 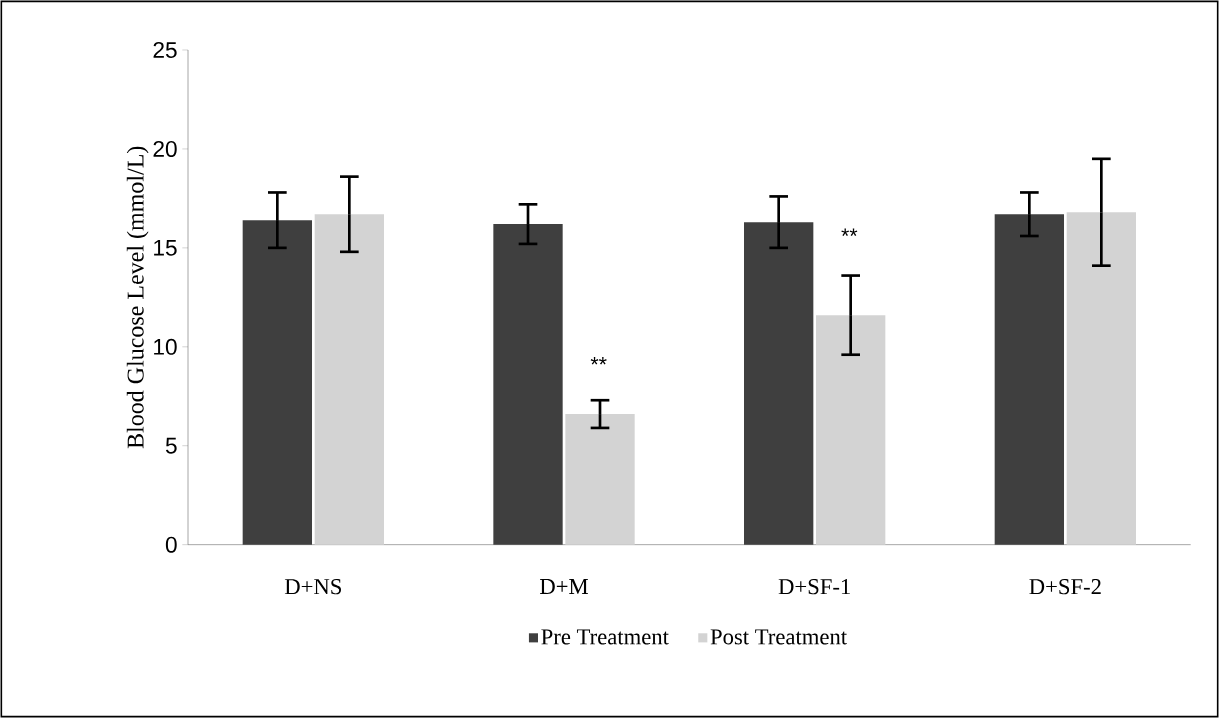 I want to click on x-tick-label: D+SF-2, so click(x=1065, y=587).